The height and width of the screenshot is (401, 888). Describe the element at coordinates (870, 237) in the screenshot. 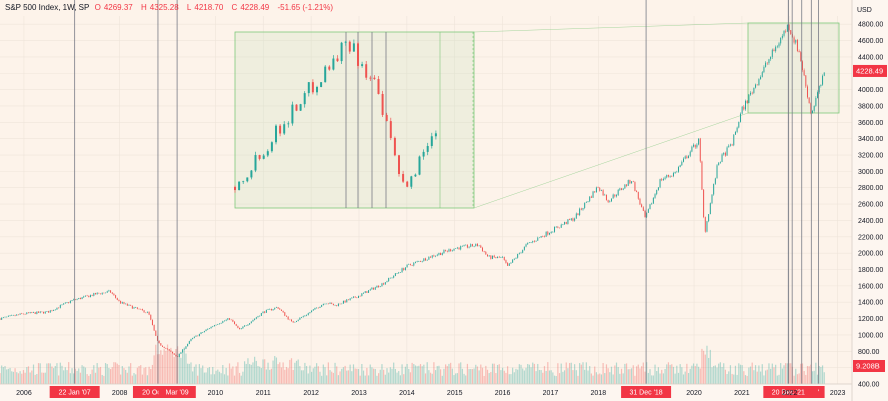

I see `y-tick-label: 2200.00` at that location.